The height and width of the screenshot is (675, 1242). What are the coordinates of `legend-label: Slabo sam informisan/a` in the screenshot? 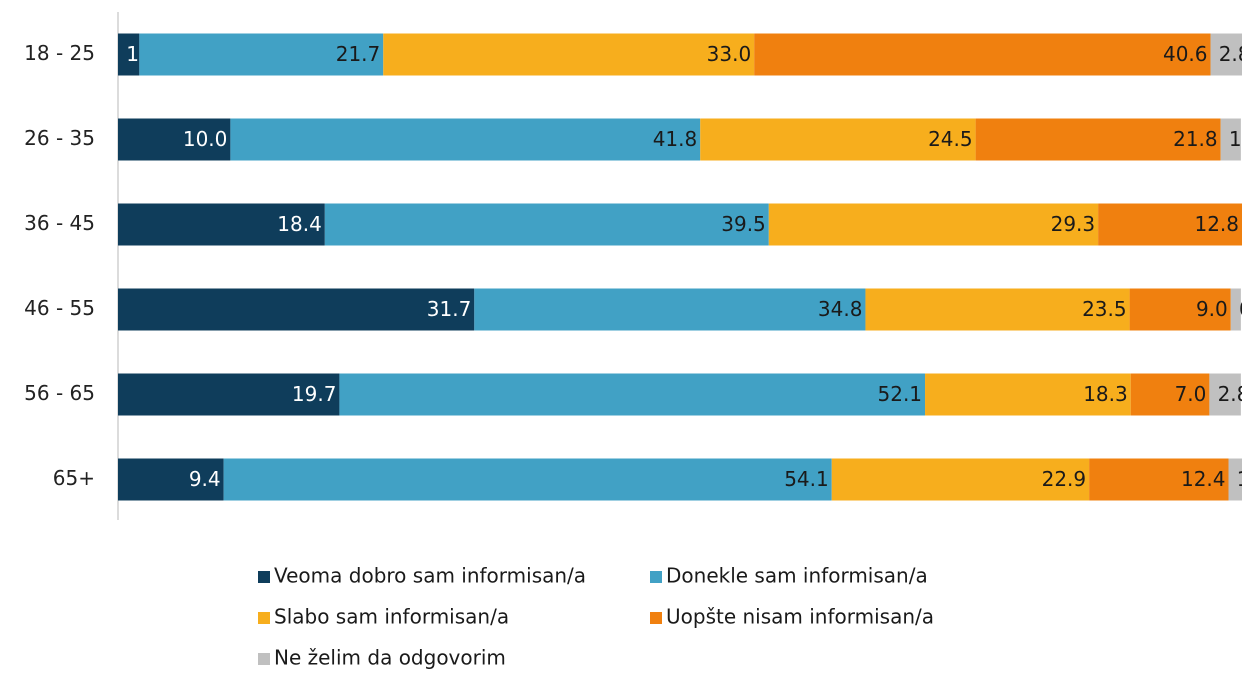 It's located at (391, 617).